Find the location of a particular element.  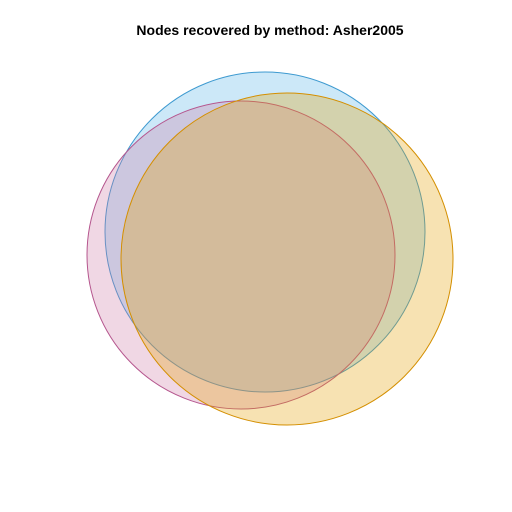

plot-title: Nodes recovered by method: Asher2005 is located at coordinates (270, 30).